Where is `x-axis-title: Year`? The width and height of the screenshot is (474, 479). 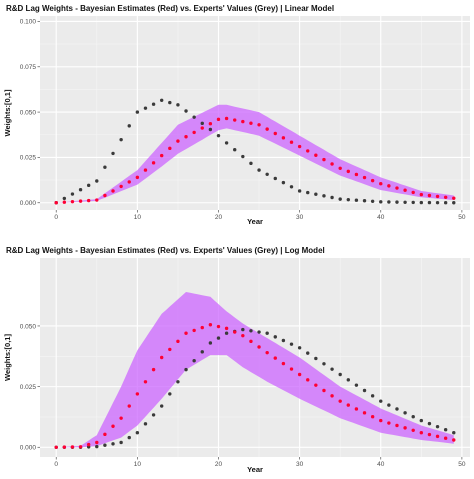
x-axis-title: Year is located at coordinates (255, 221).